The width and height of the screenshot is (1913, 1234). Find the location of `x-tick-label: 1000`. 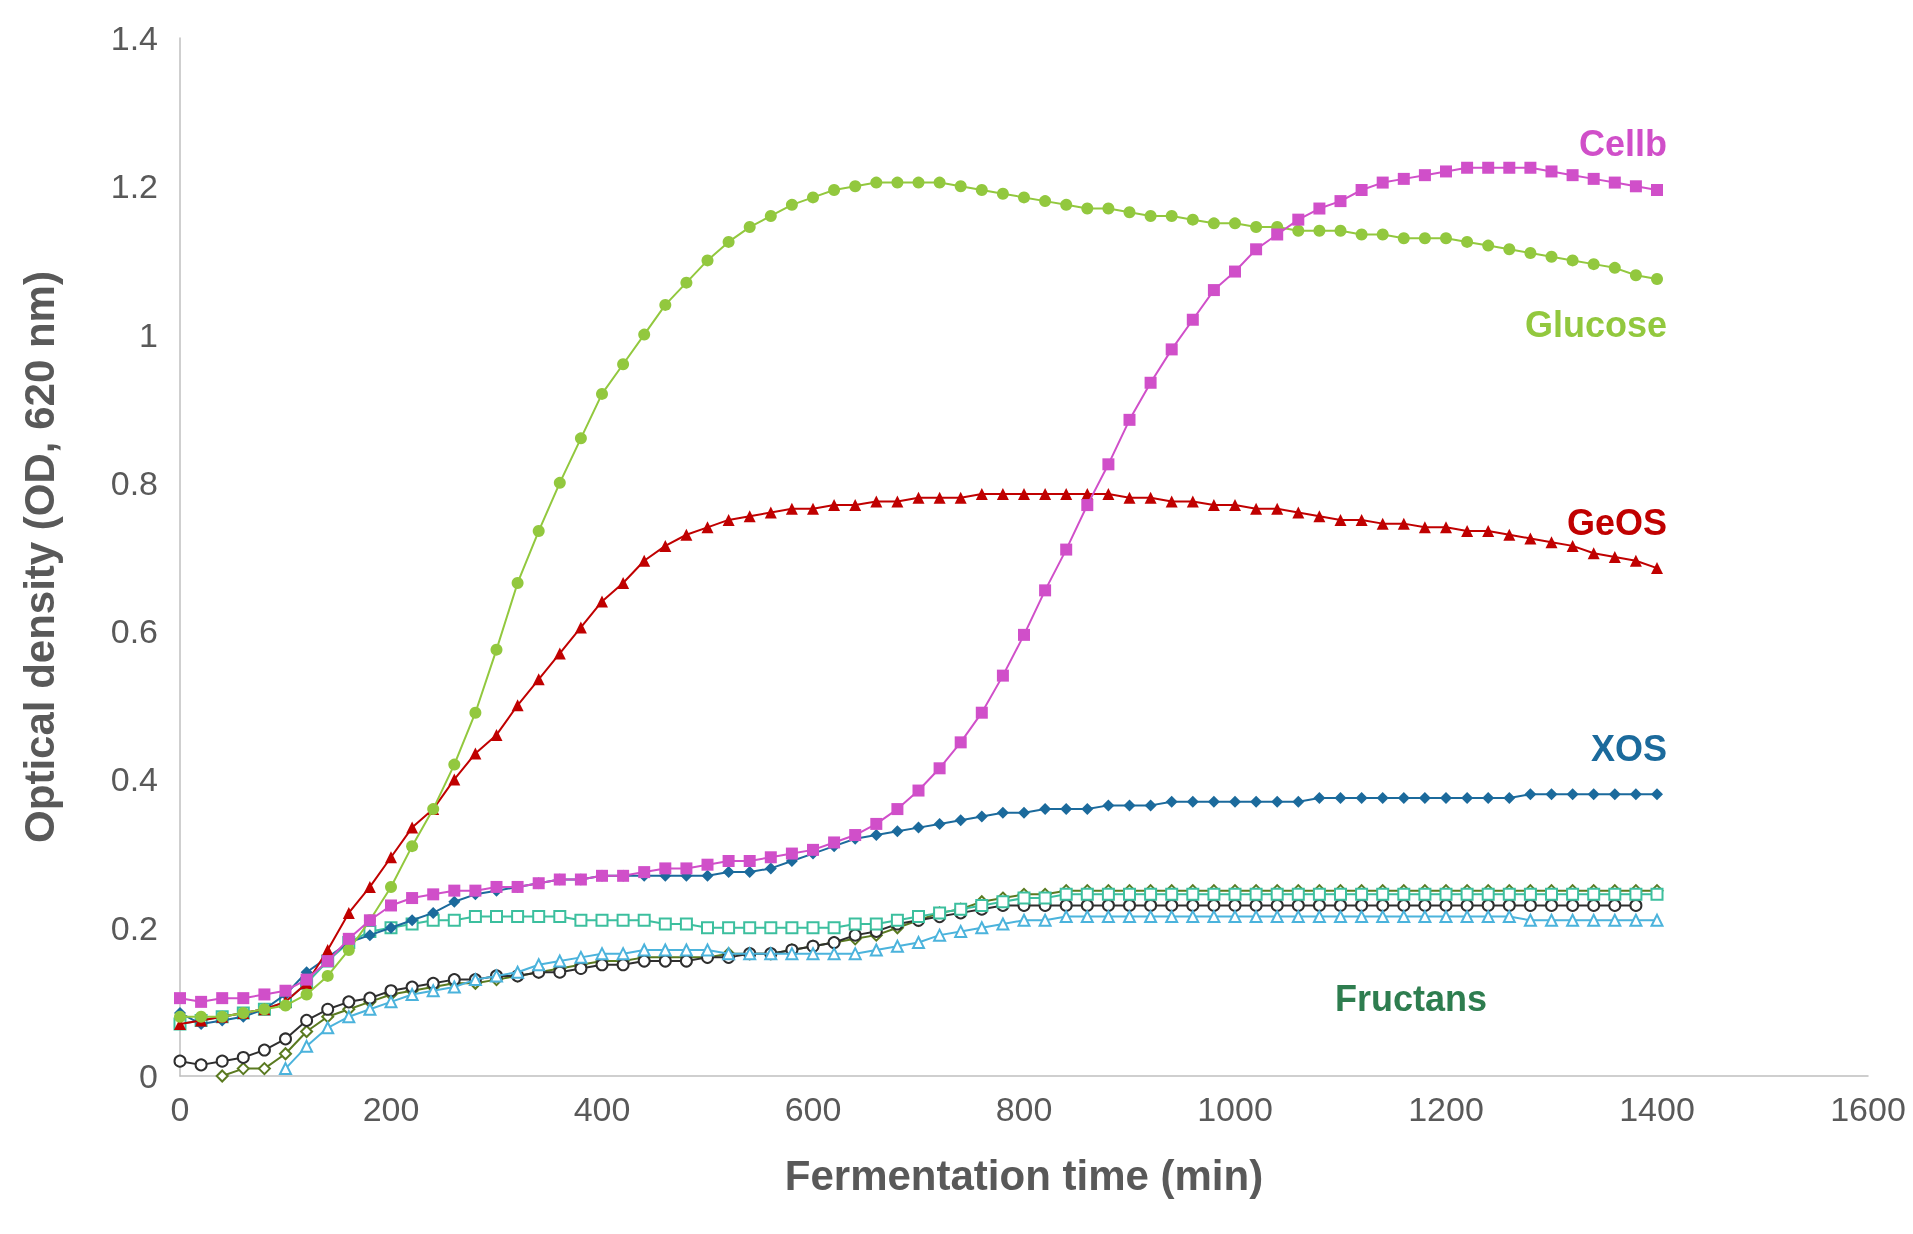

x-tick-label: 1000 is located at coordinates (1235, 1109).